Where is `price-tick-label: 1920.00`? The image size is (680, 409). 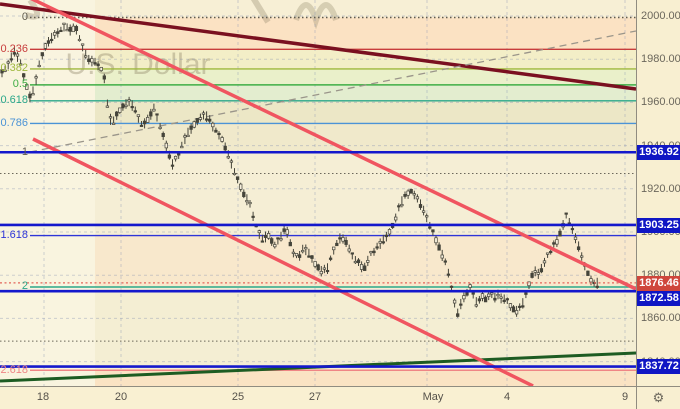 price-tick-label: 1920.00 is located at coordinates (660, 188).